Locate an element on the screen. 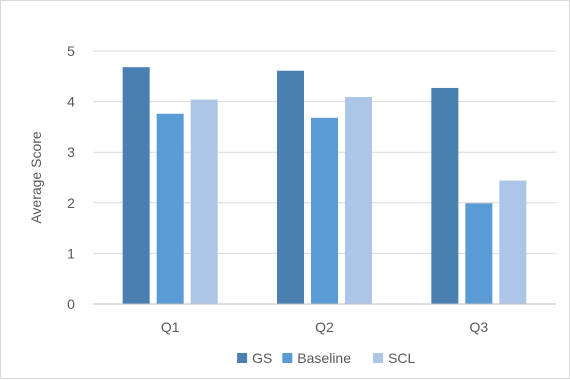 The height and width of the screenshot is (380, 570). bar-scl-q1 is located at coordinates (204, 202).